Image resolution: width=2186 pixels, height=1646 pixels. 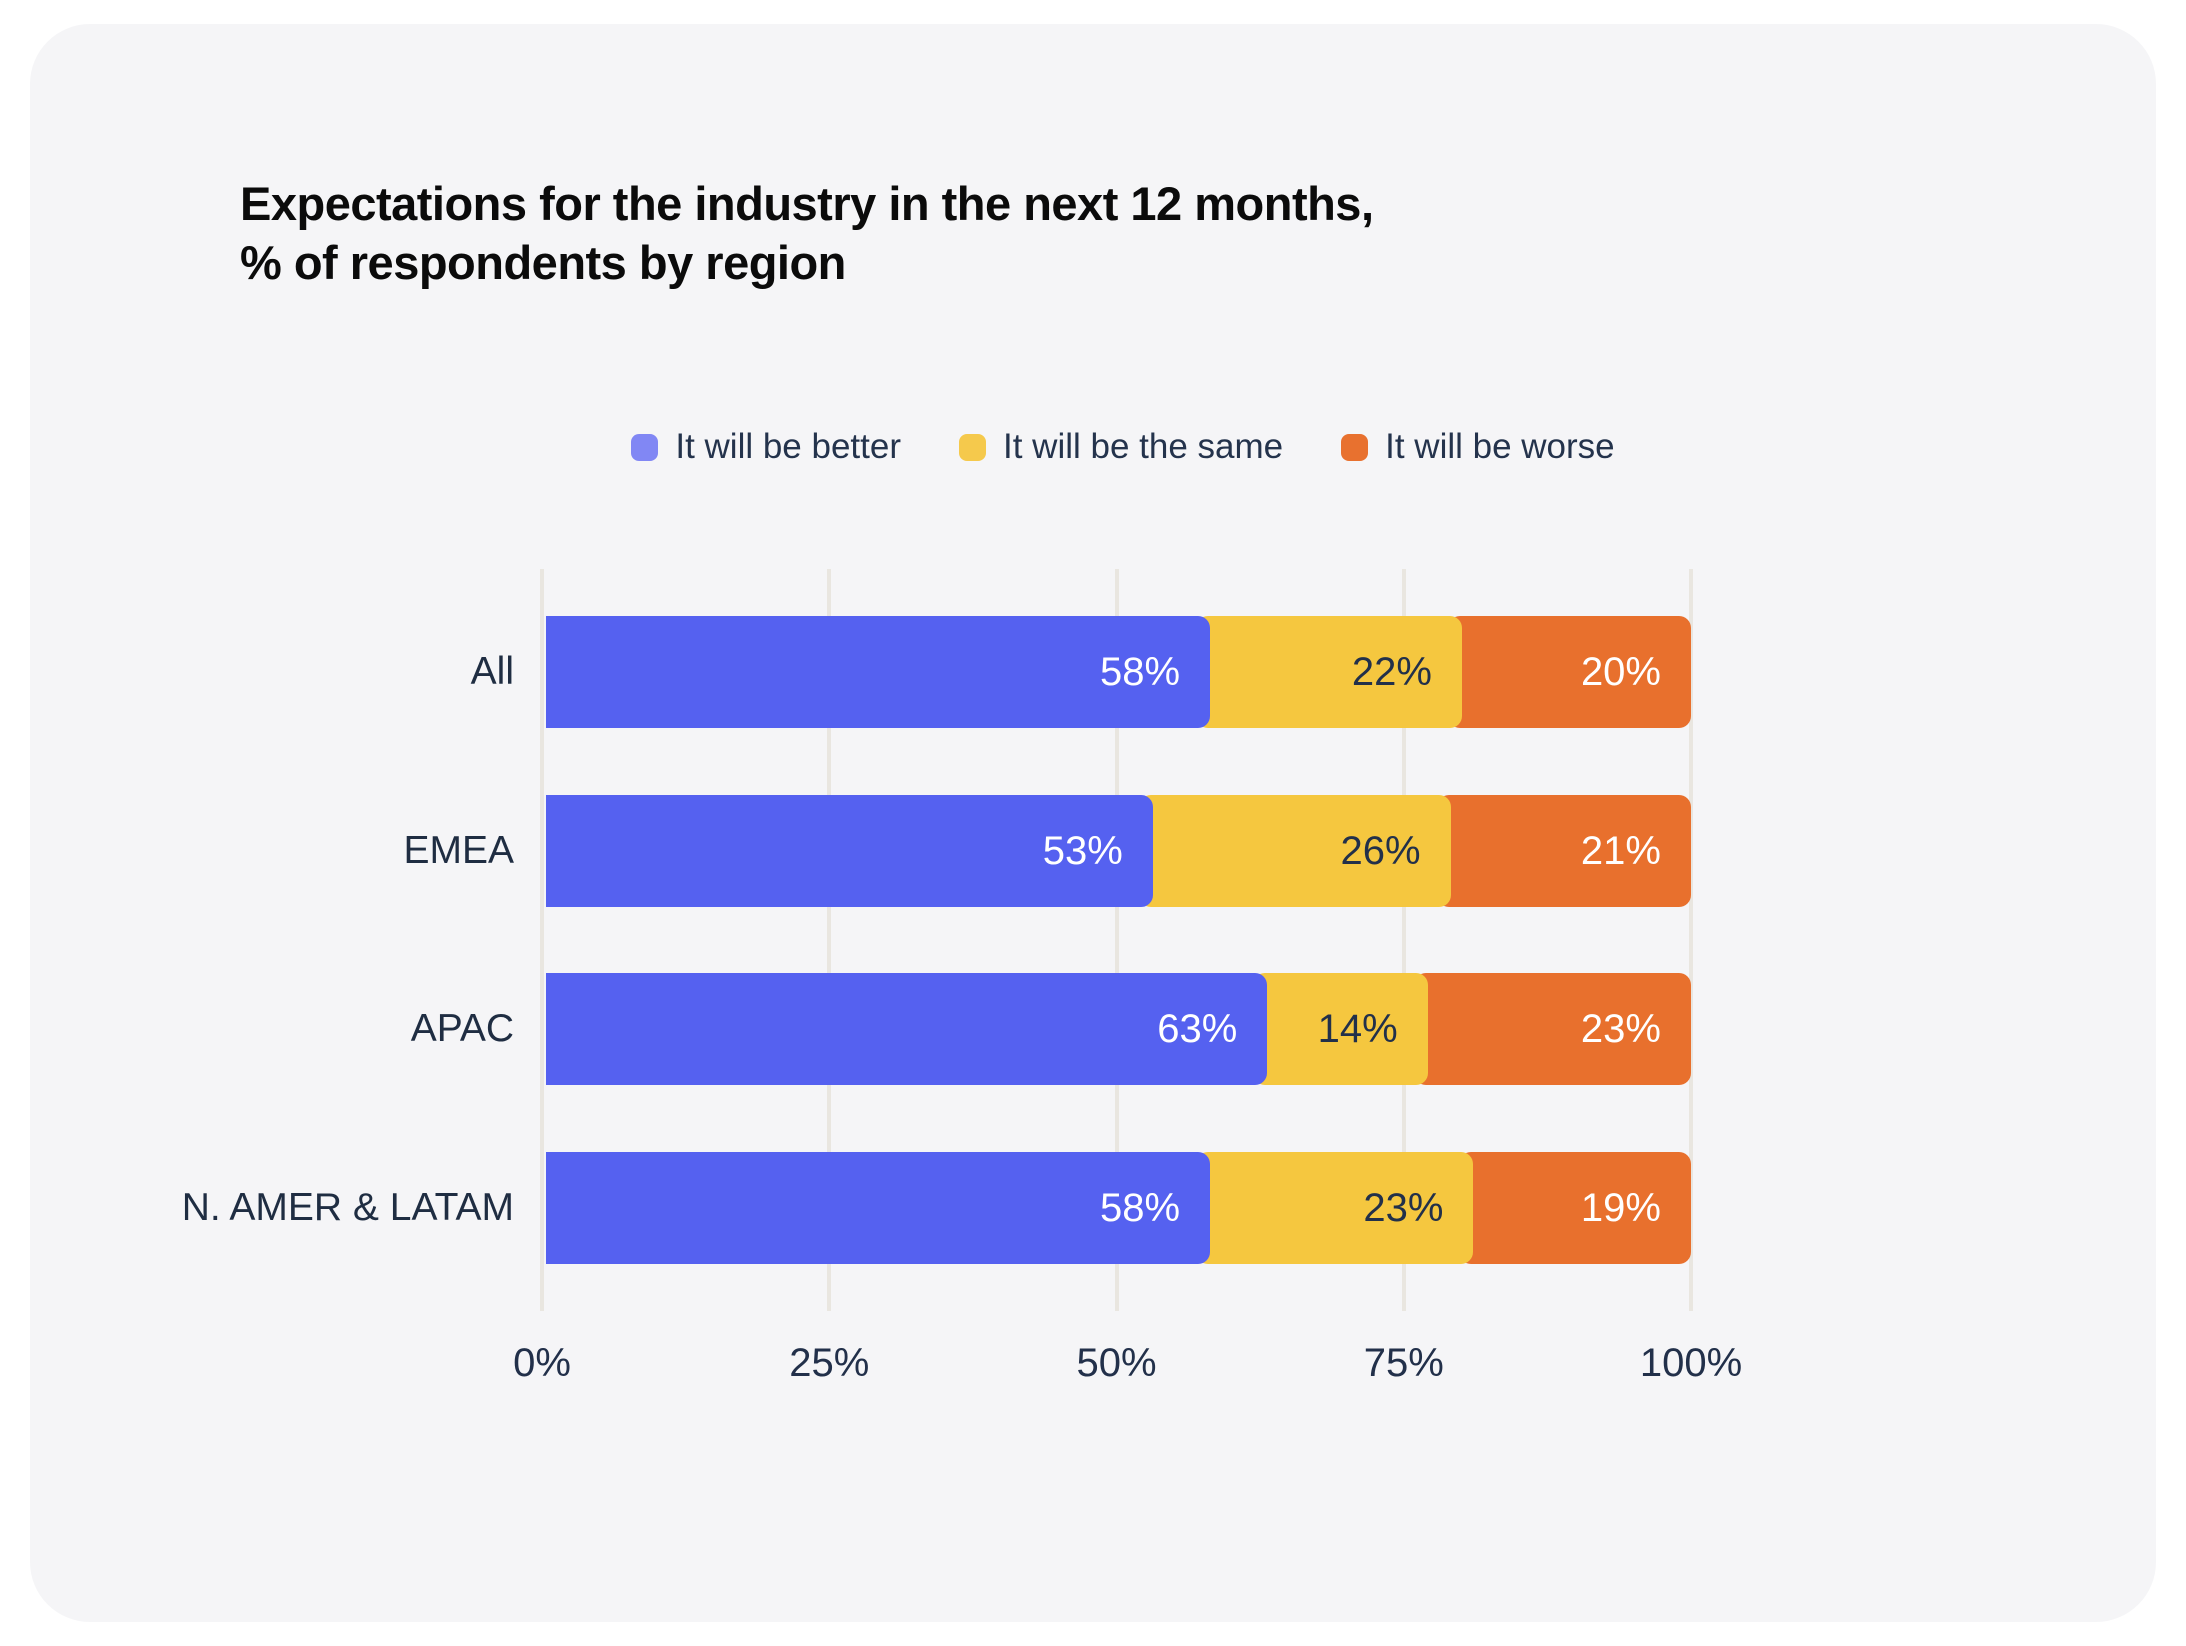 I want to click on segment-value-label: 63%, so click(x=1197, y=1029).